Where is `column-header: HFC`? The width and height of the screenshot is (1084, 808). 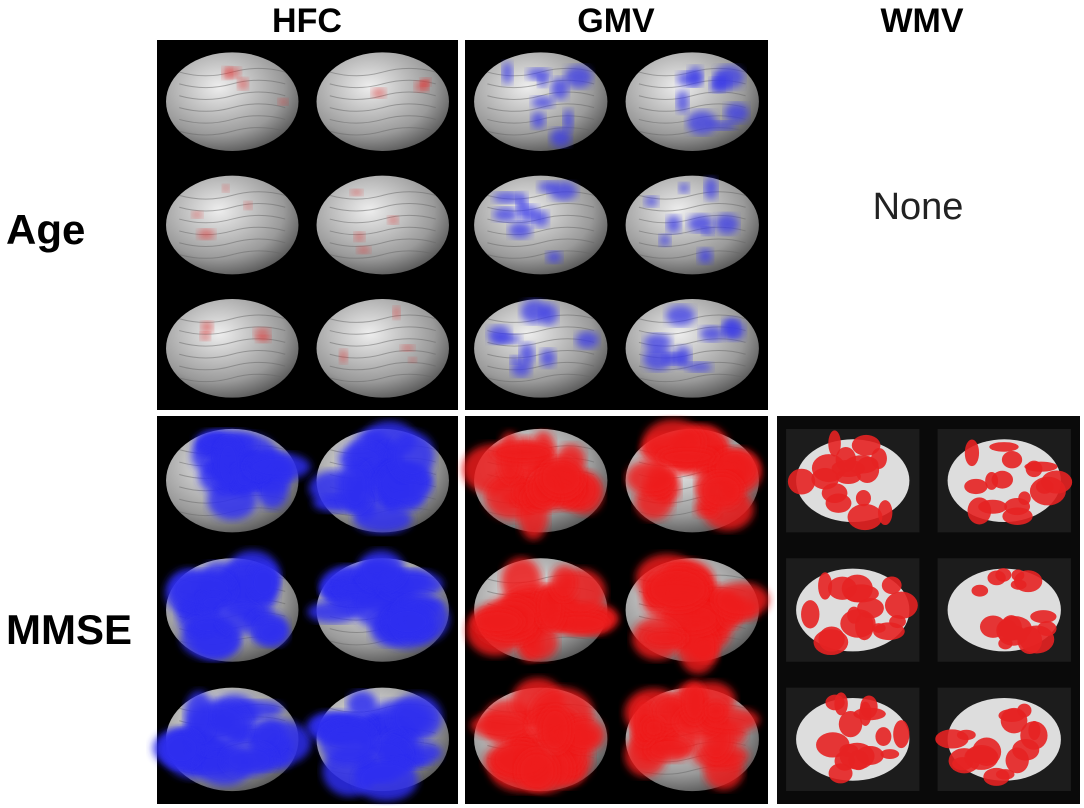
column-header: HFC is located at coordinates (307, 21).